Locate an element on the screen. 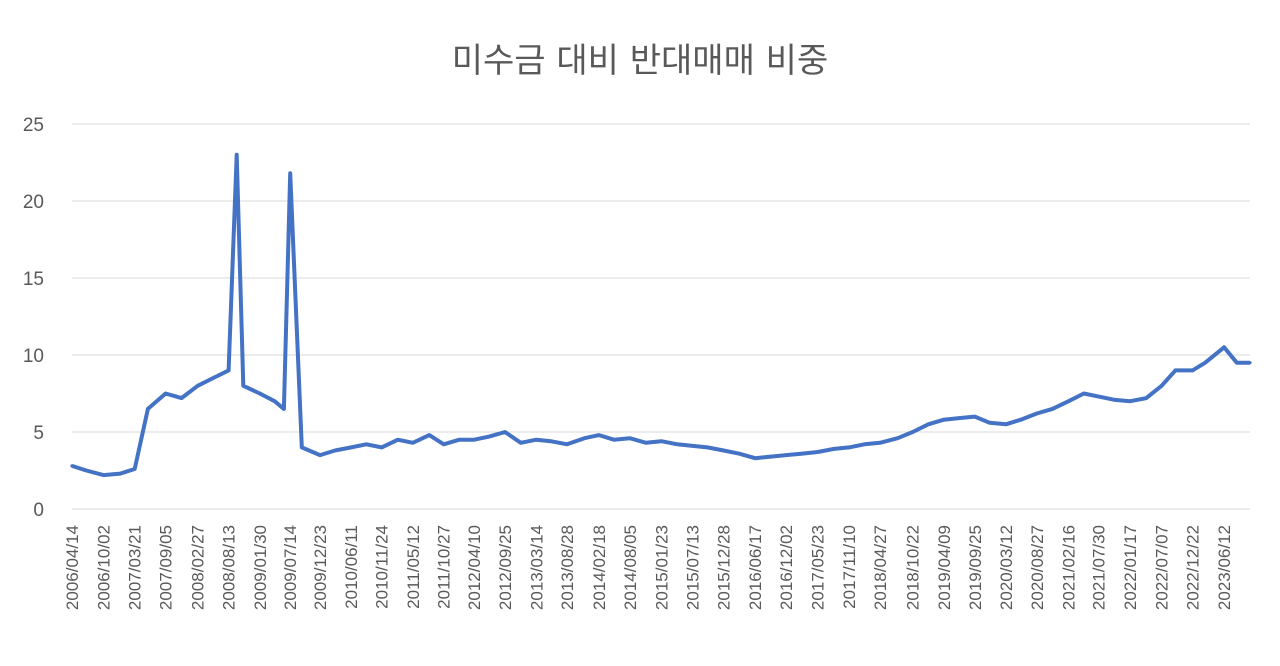  x-tick-label: 2016/06/17 is located at coordinates (755, 567).